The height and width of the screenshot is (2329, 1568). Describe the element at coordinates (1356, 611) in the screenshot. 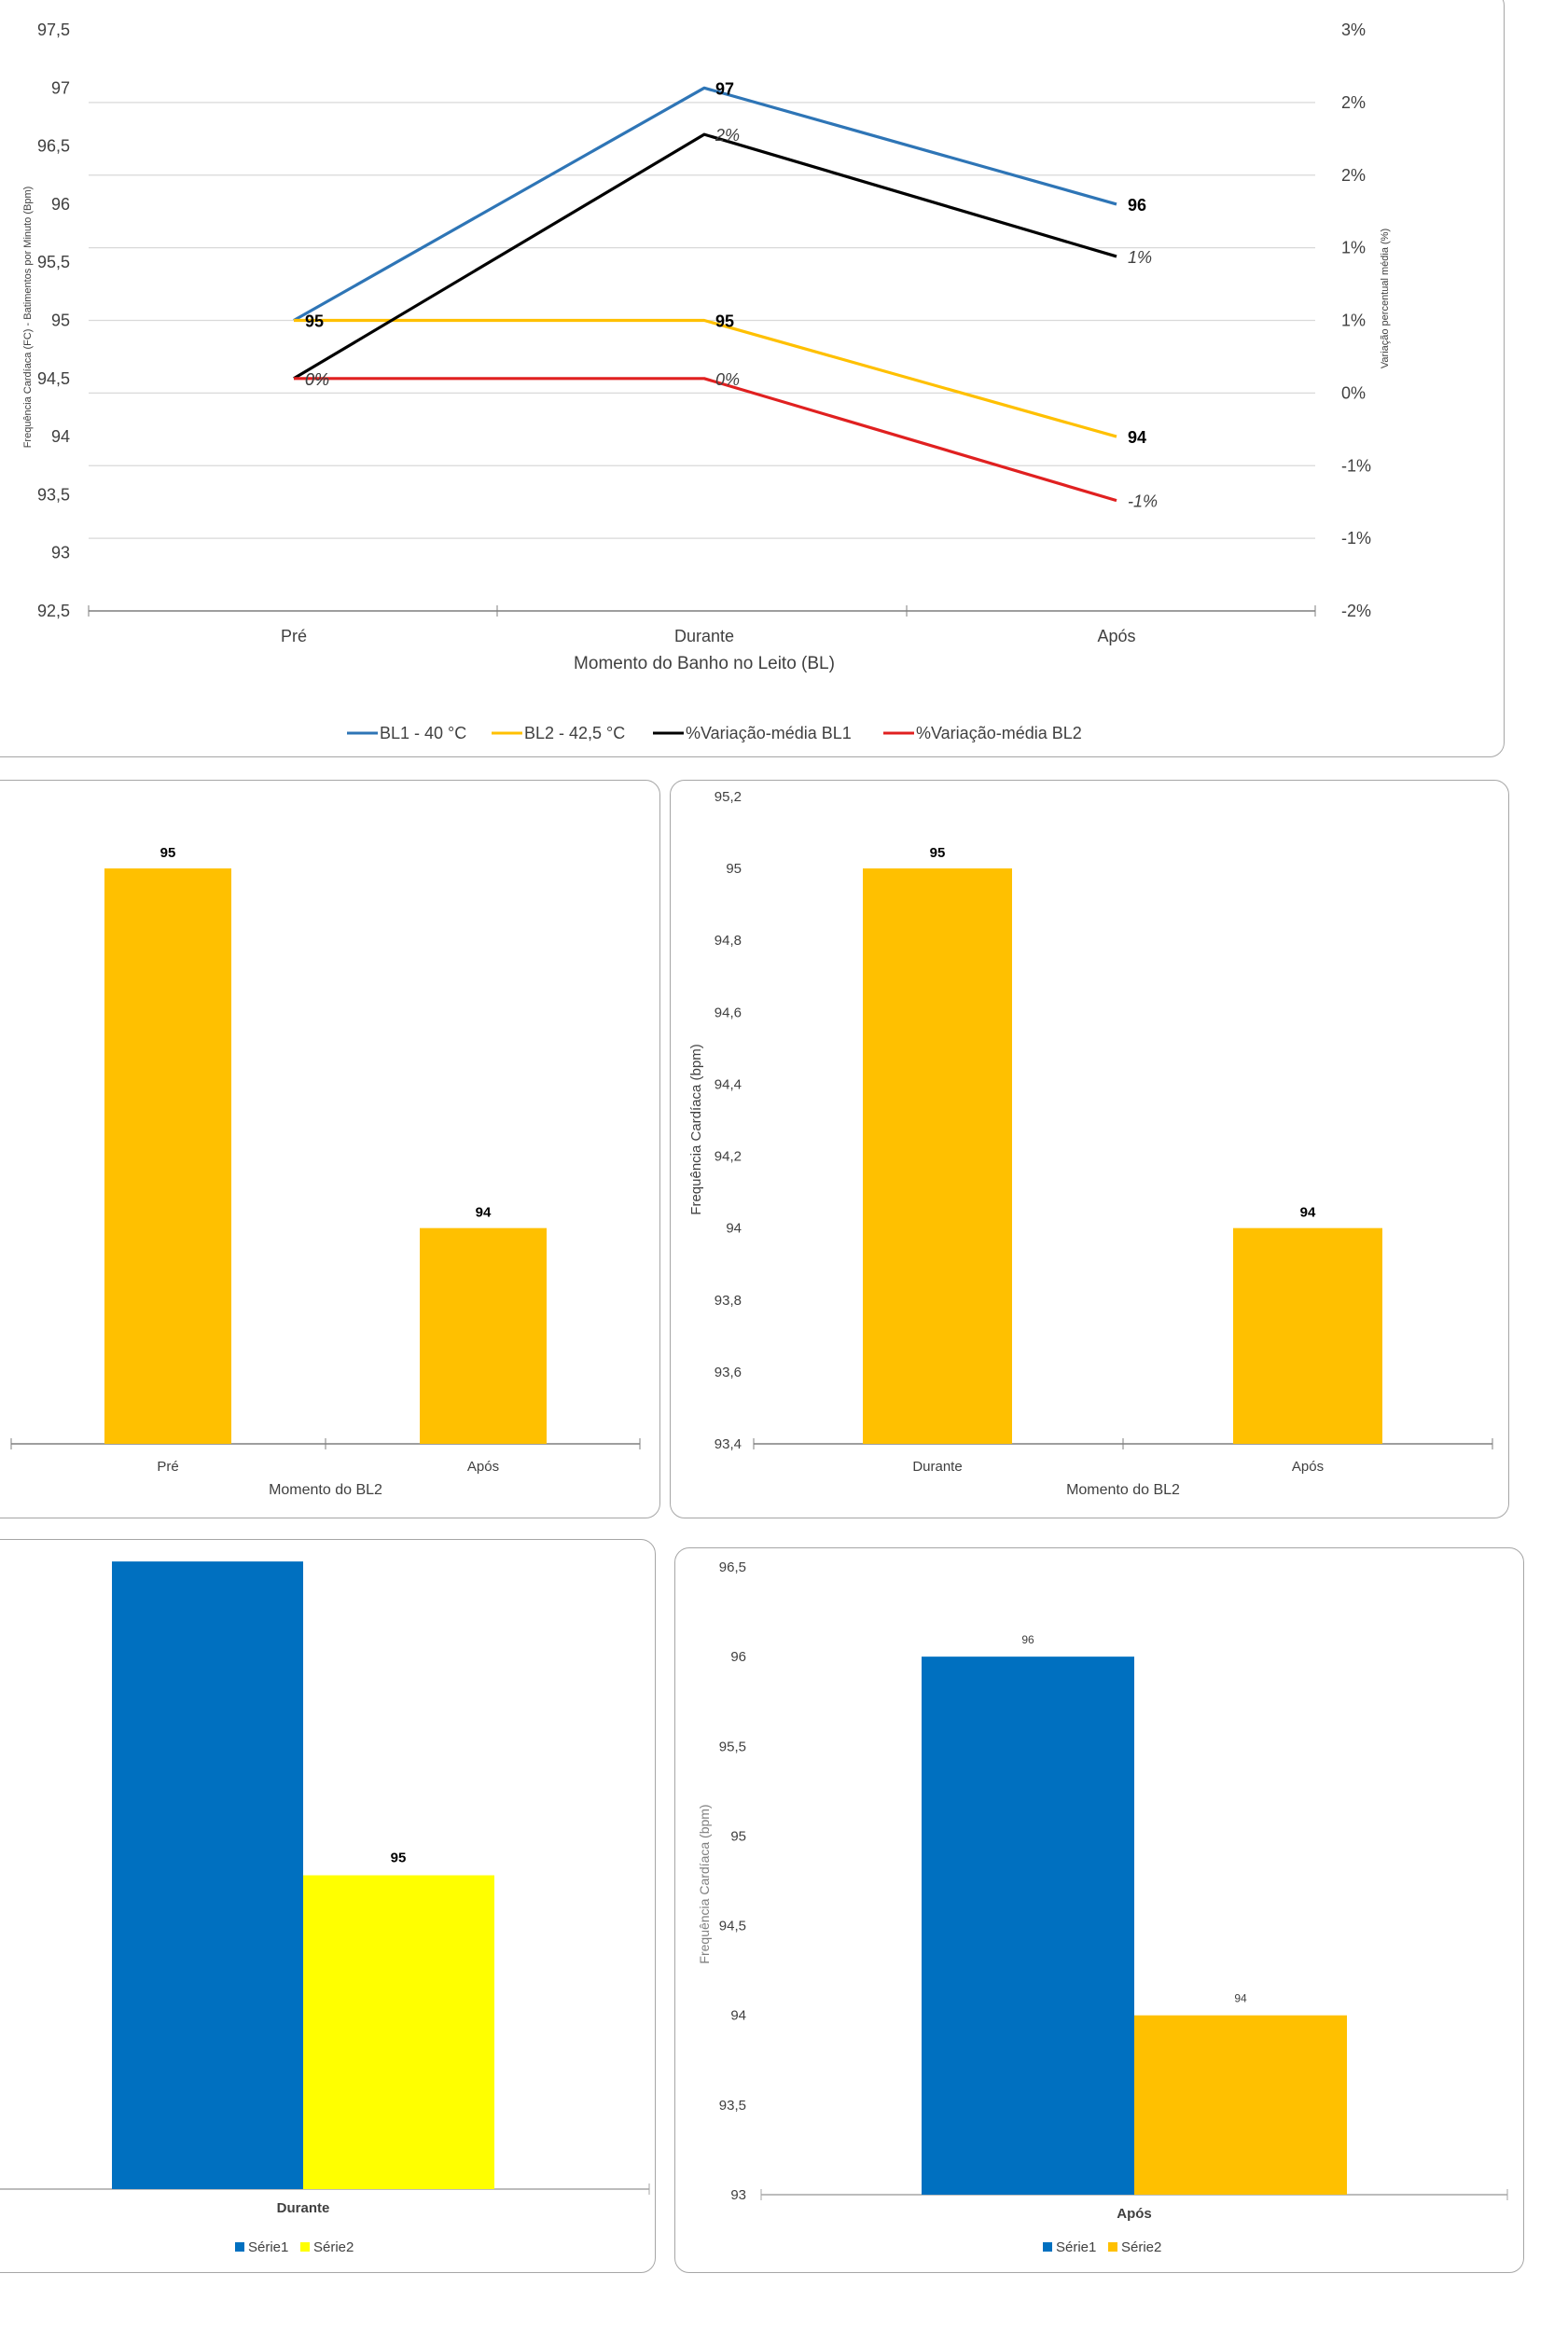

I see `main-y2-tick-label: -2%` at that location.